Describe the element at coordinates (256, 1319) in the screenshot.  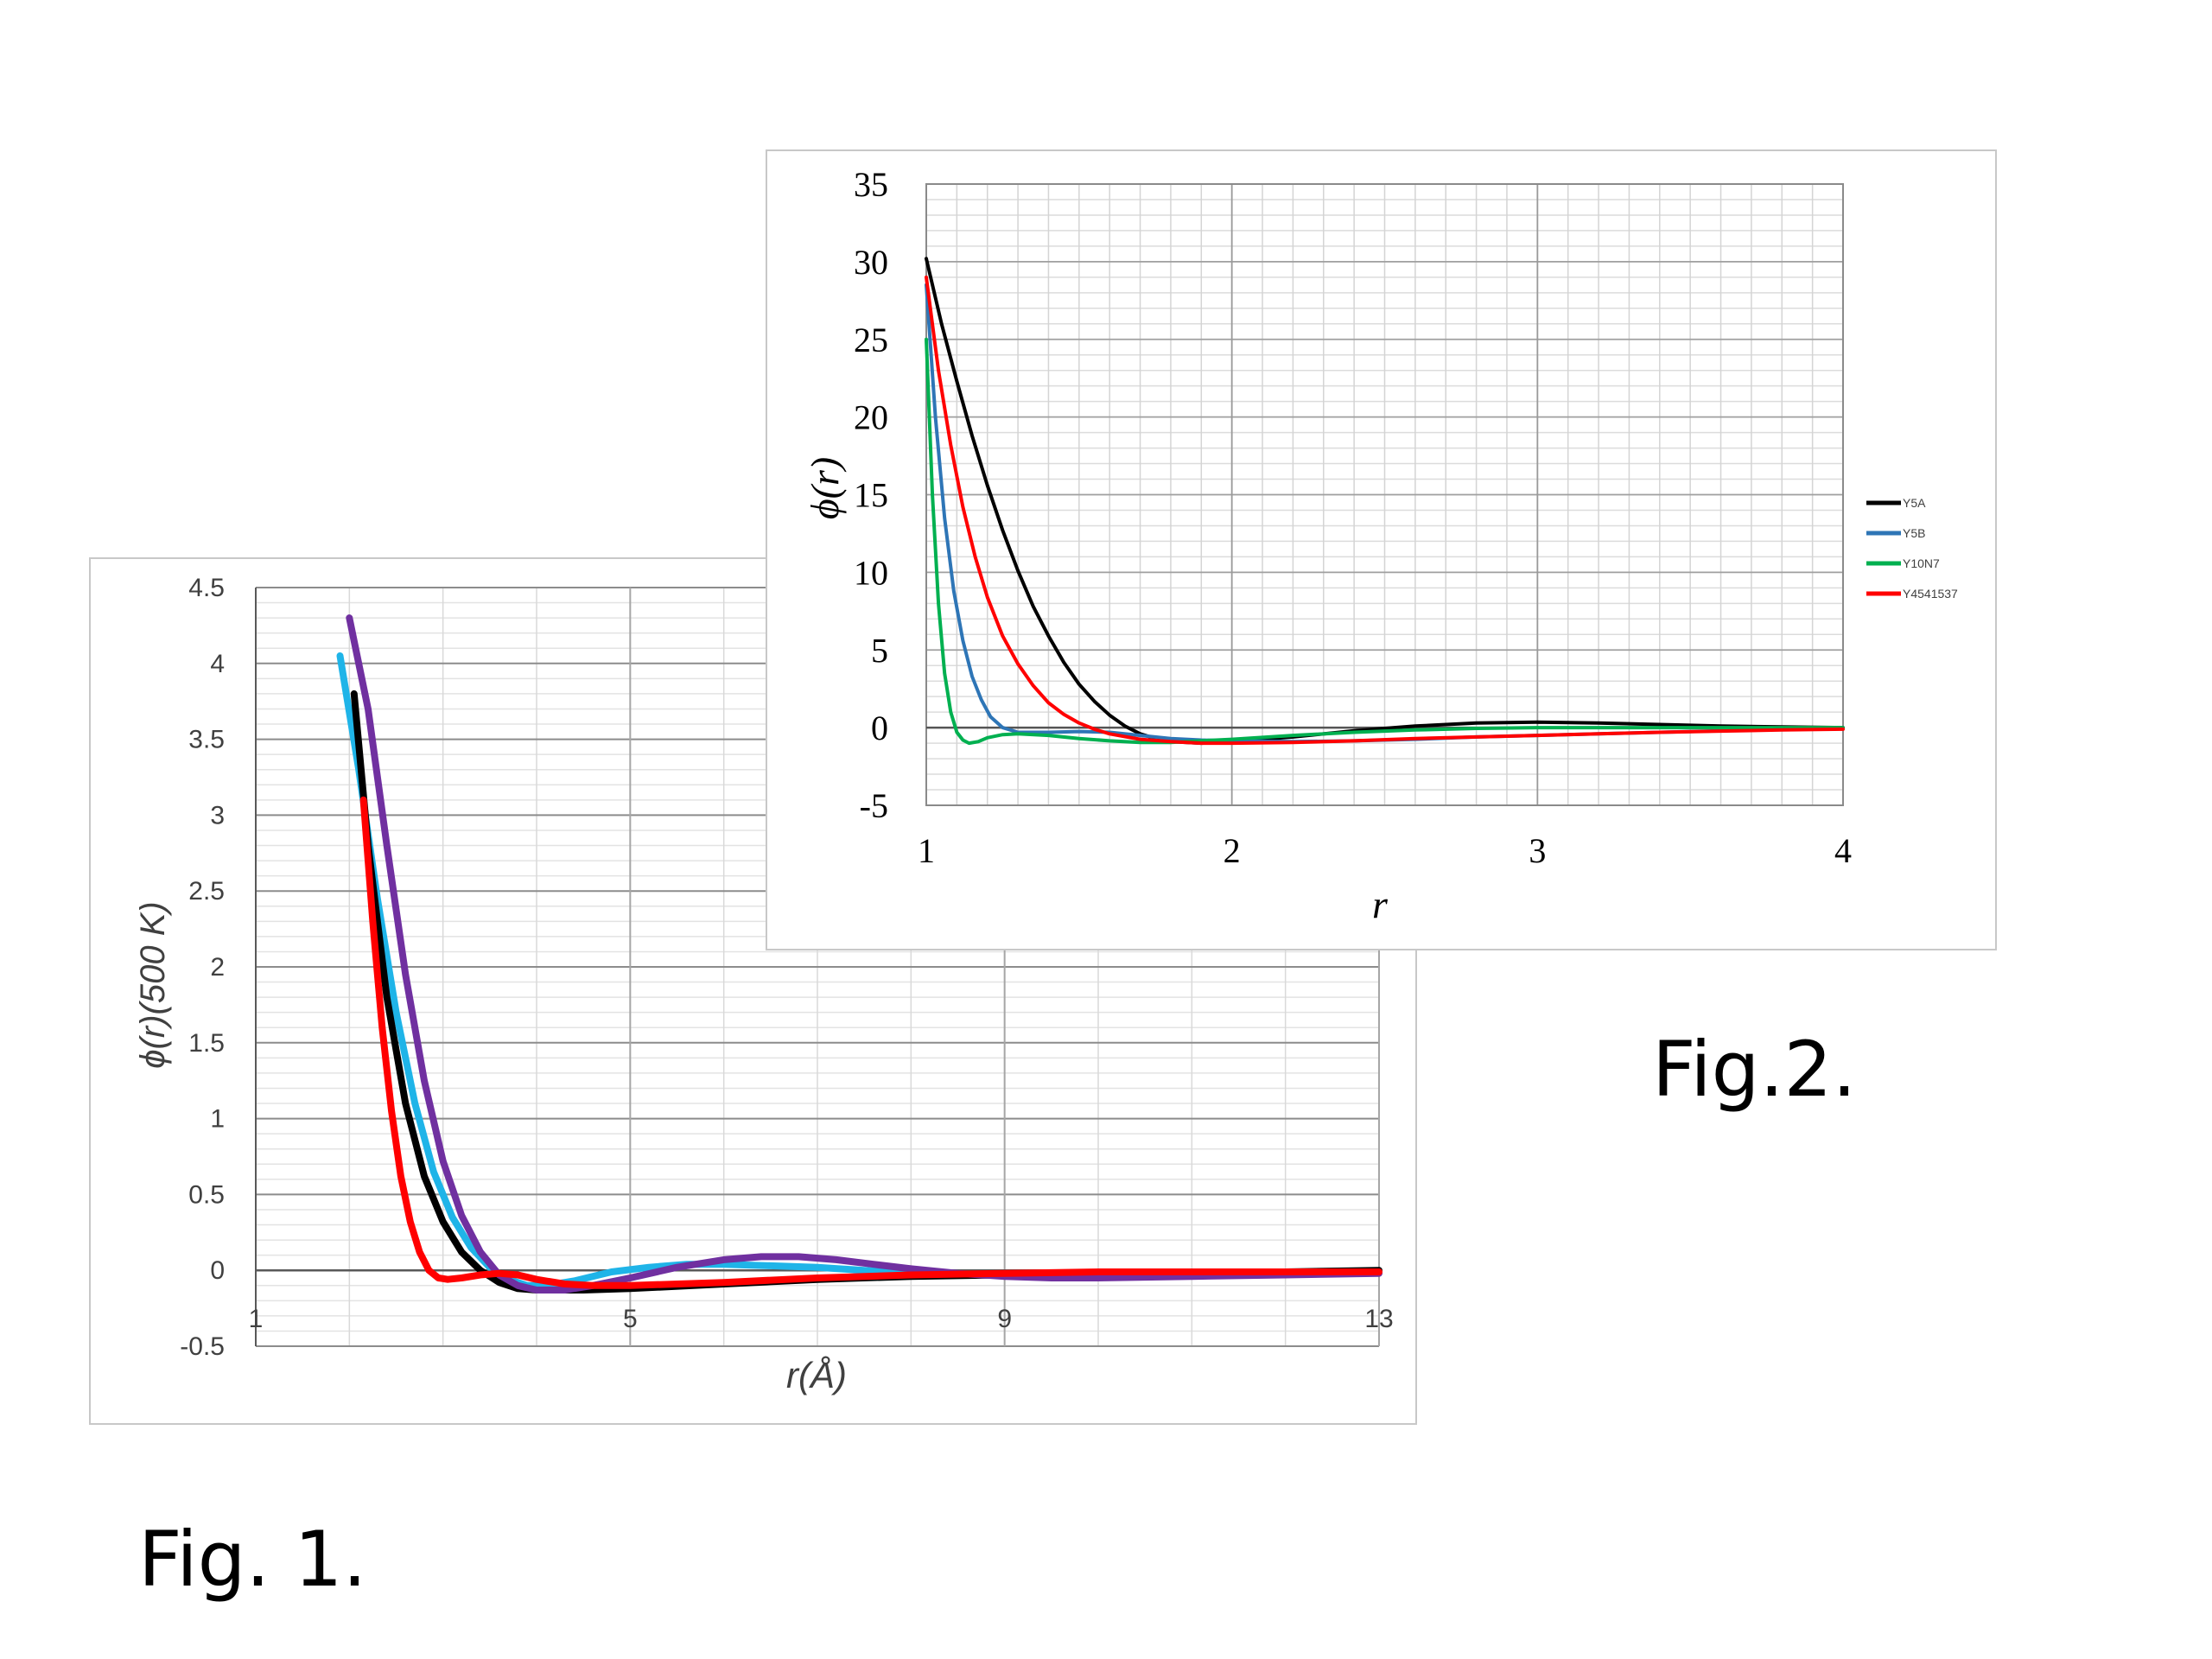
I see `fig1-x-tick-label: 1` at that location.